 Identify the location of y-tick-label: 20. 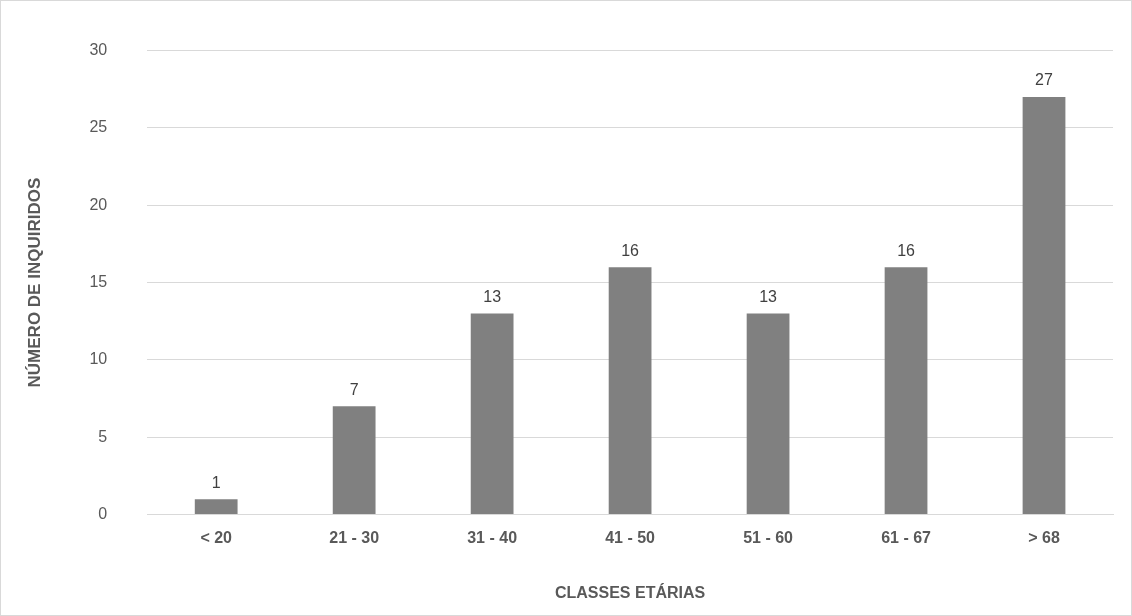
(98, 204).